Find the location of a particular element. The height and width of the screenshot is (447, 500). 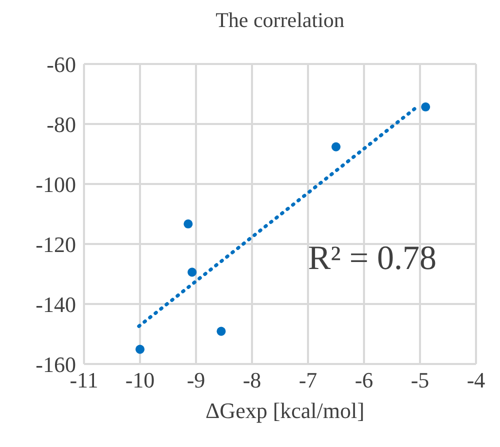

x-tick-label: -6 is located at coordinates (364, 380).